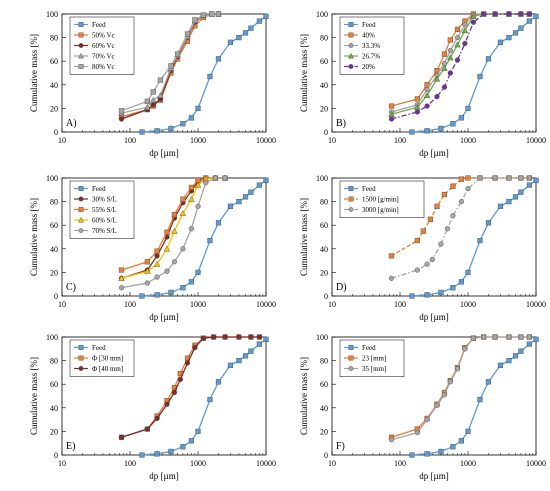  I want to click on panel-label: B), so click(341, 123).